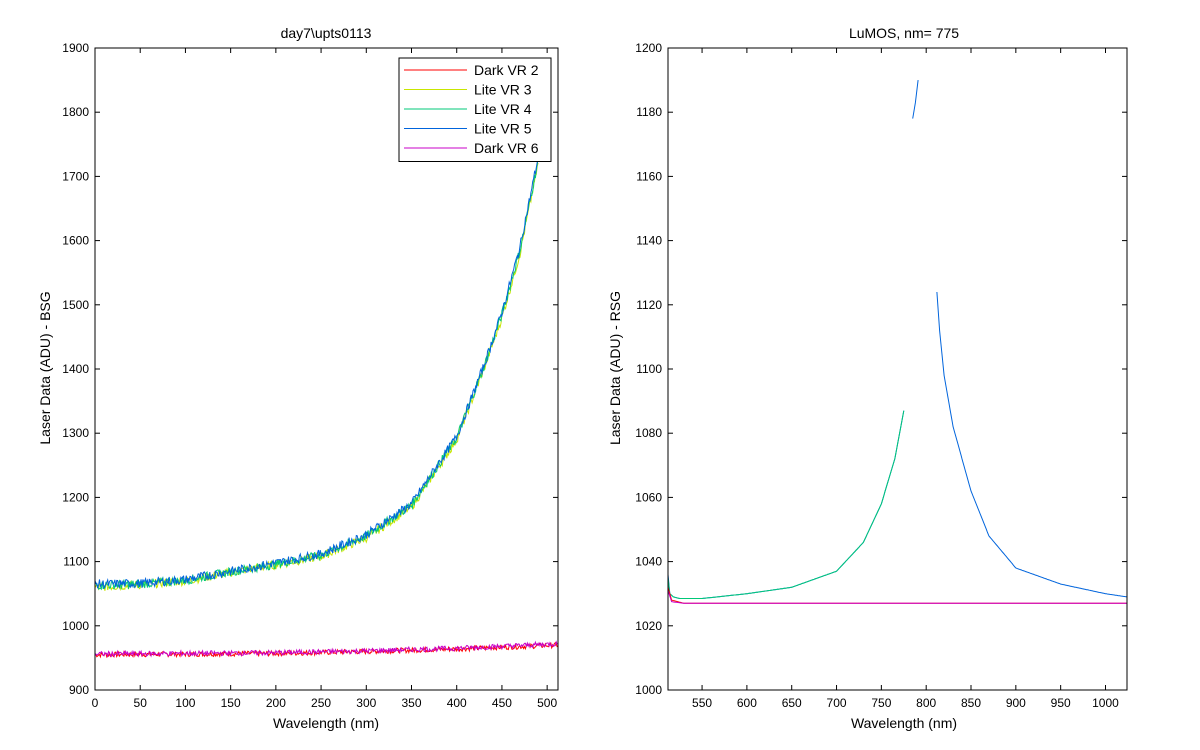 Image resolution: width=1200 pixels, height=750 pixels. Describe the element at coordinates (747, 703) in the screenshot. I see `x-tick-label: 600` at that location.